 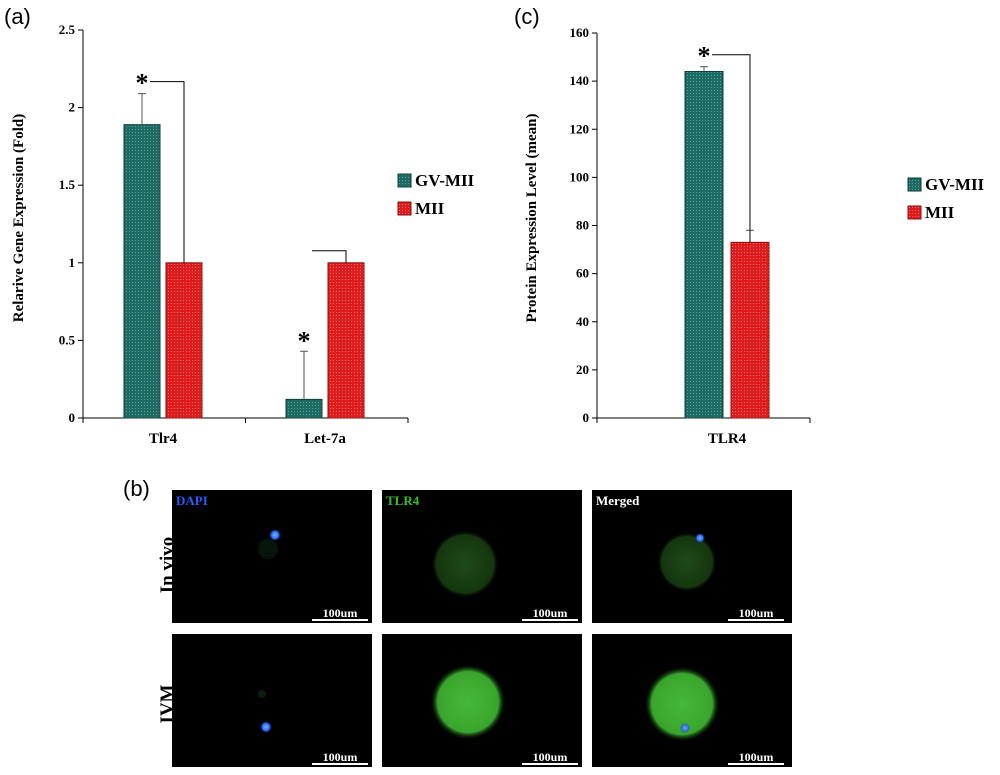 I want to click on y-tick-label: 20, so click(x=582, y=369).